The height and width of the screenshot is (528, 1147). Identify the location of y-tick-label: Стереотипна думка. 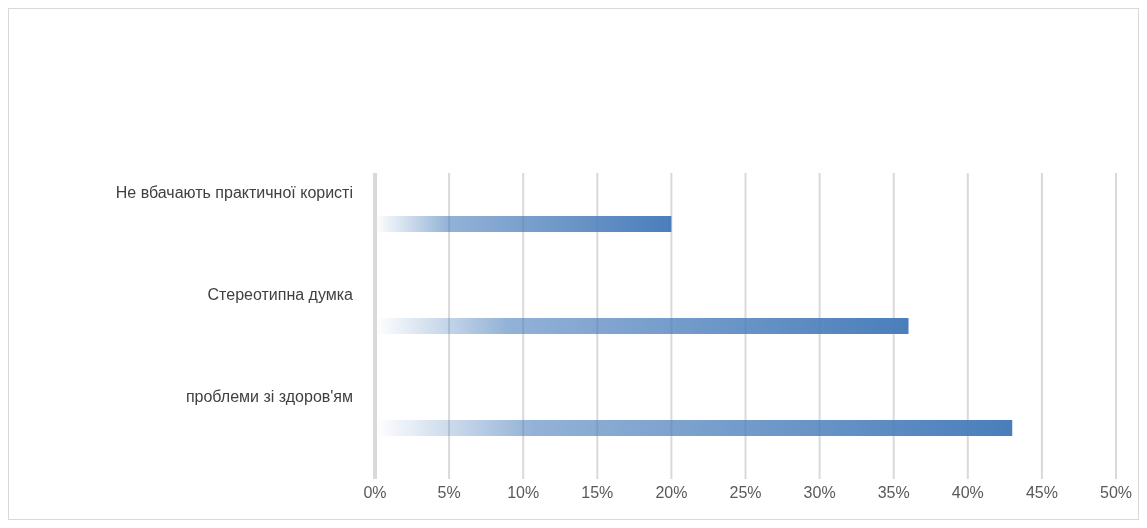
(280, 294).